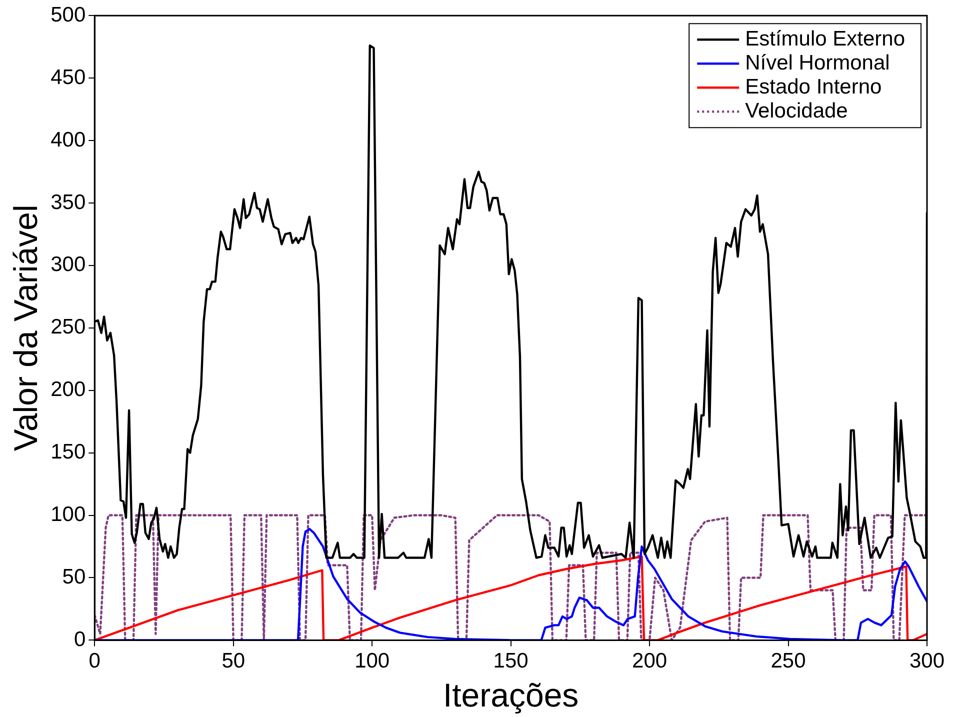 The image size is (953, 717). What do you see at coordinates (68, 390) in the screenshot?
I see `y-tick-label: 200` at bounding box center [68, 390].